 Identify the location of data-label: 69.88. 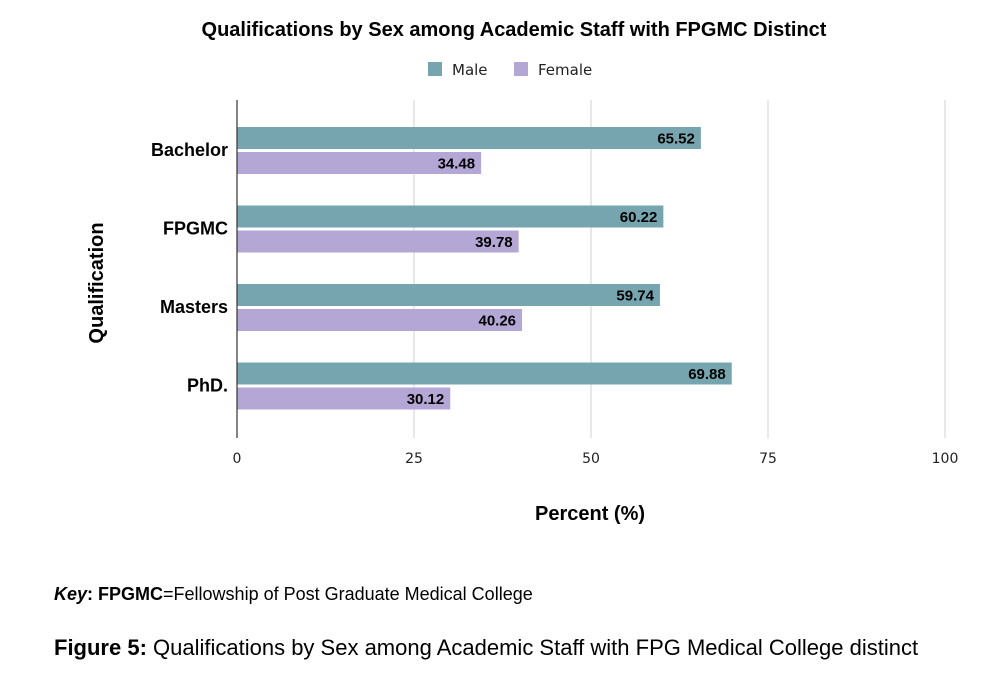
(707, 374).